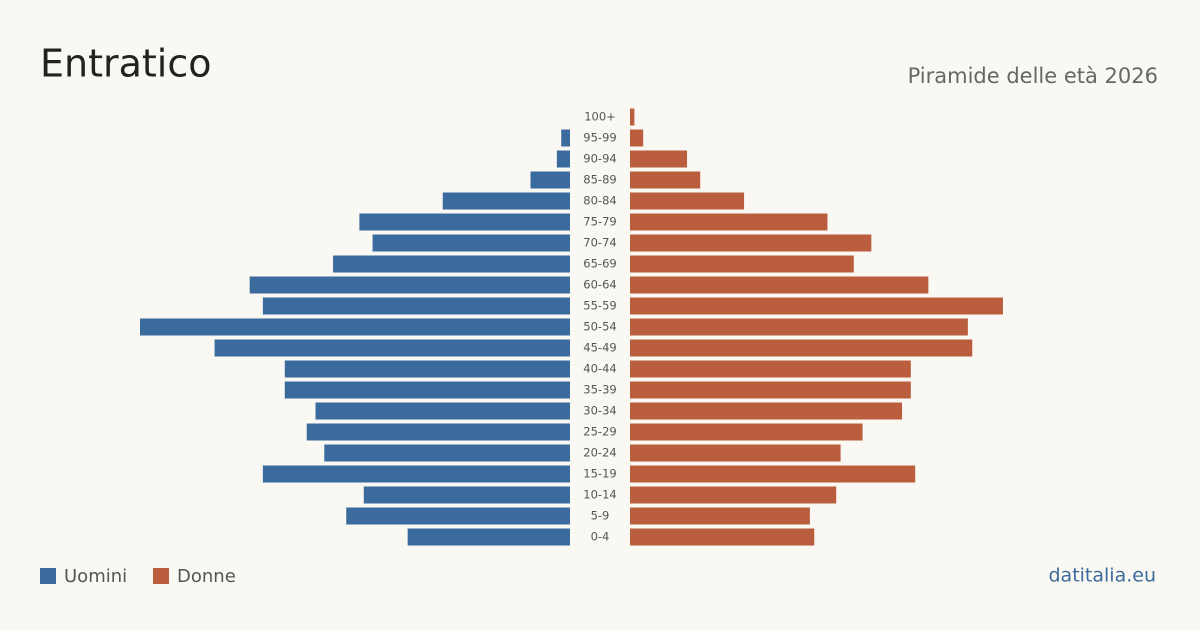  What do you see at coordinates (600, 537) in the screenshot?
I see `age-label: 0-4` at bounding box center [600, 537].